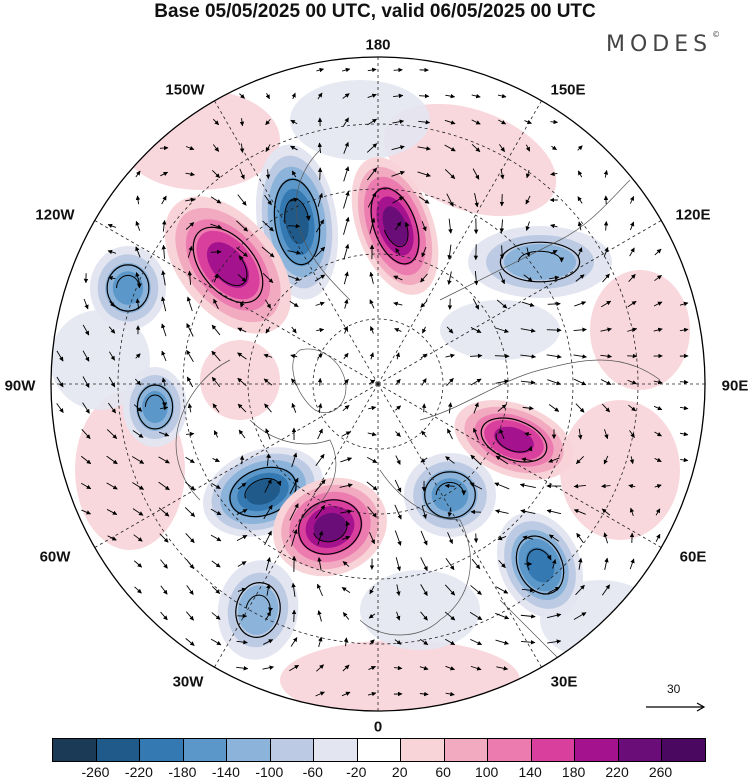 The height and width of the screenshot is (783, 750). What do you see at coordinates (568, 90) in the screenshot?
I see `lon-label-150e: 150E` at bounding box center [568, 90].